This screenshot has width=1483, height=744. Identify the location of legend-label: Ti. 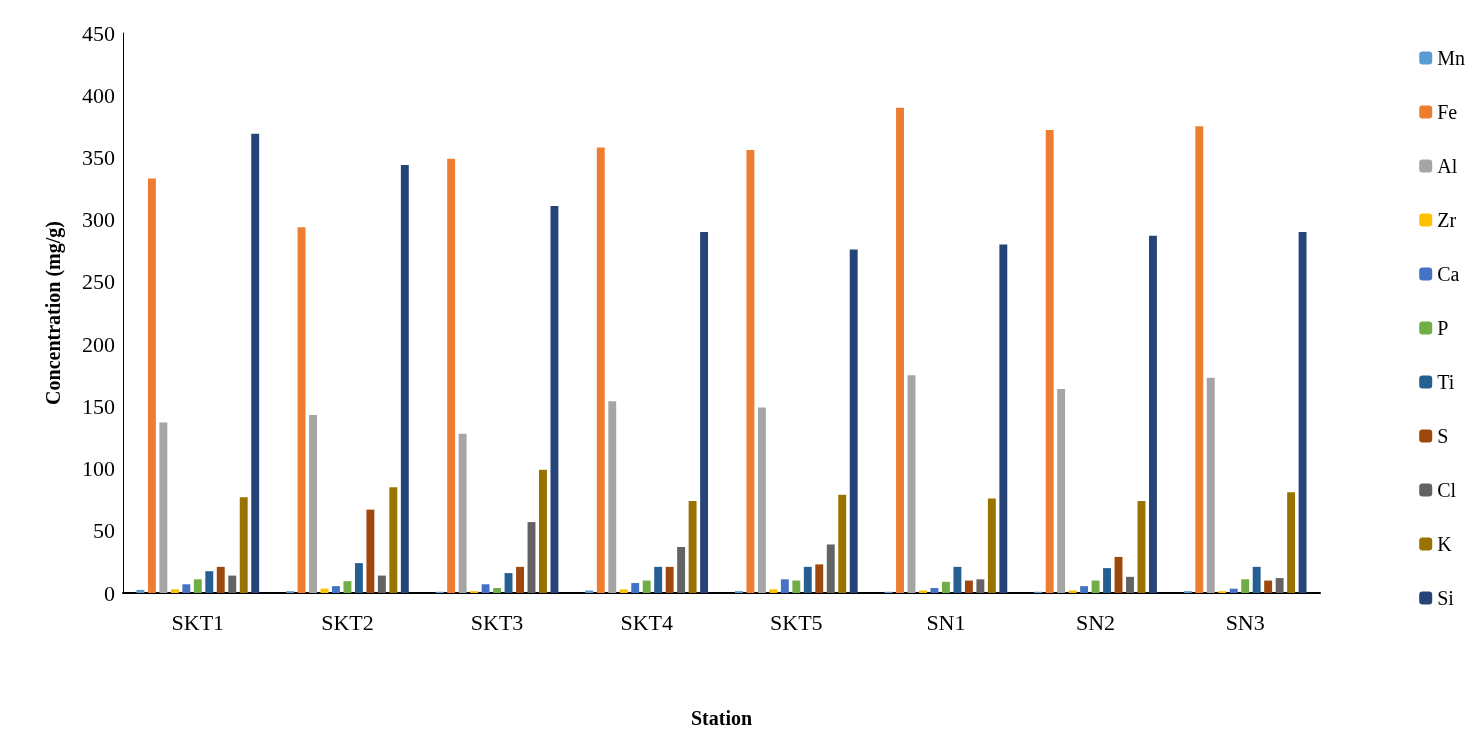
(1446, 382).